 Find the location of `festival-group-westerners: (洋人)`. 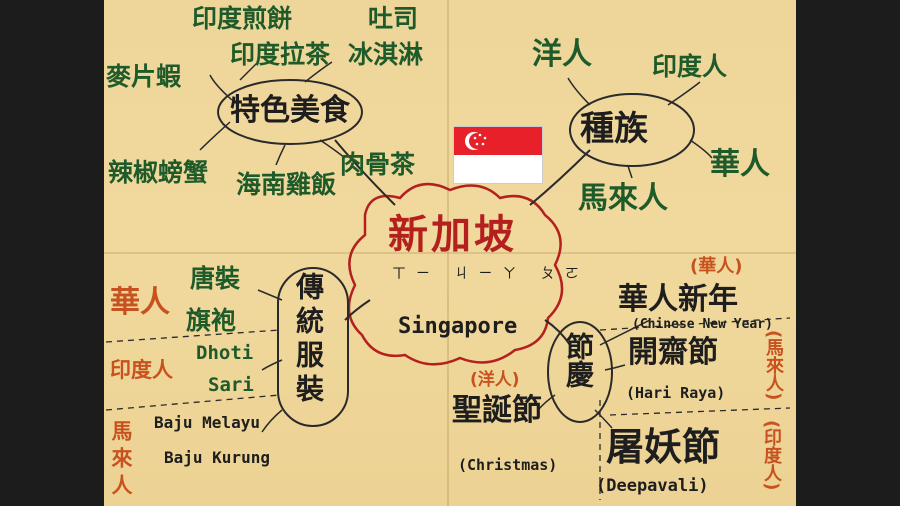

festival-group-westerners: (洋人) is located at coordinates (495, 380).